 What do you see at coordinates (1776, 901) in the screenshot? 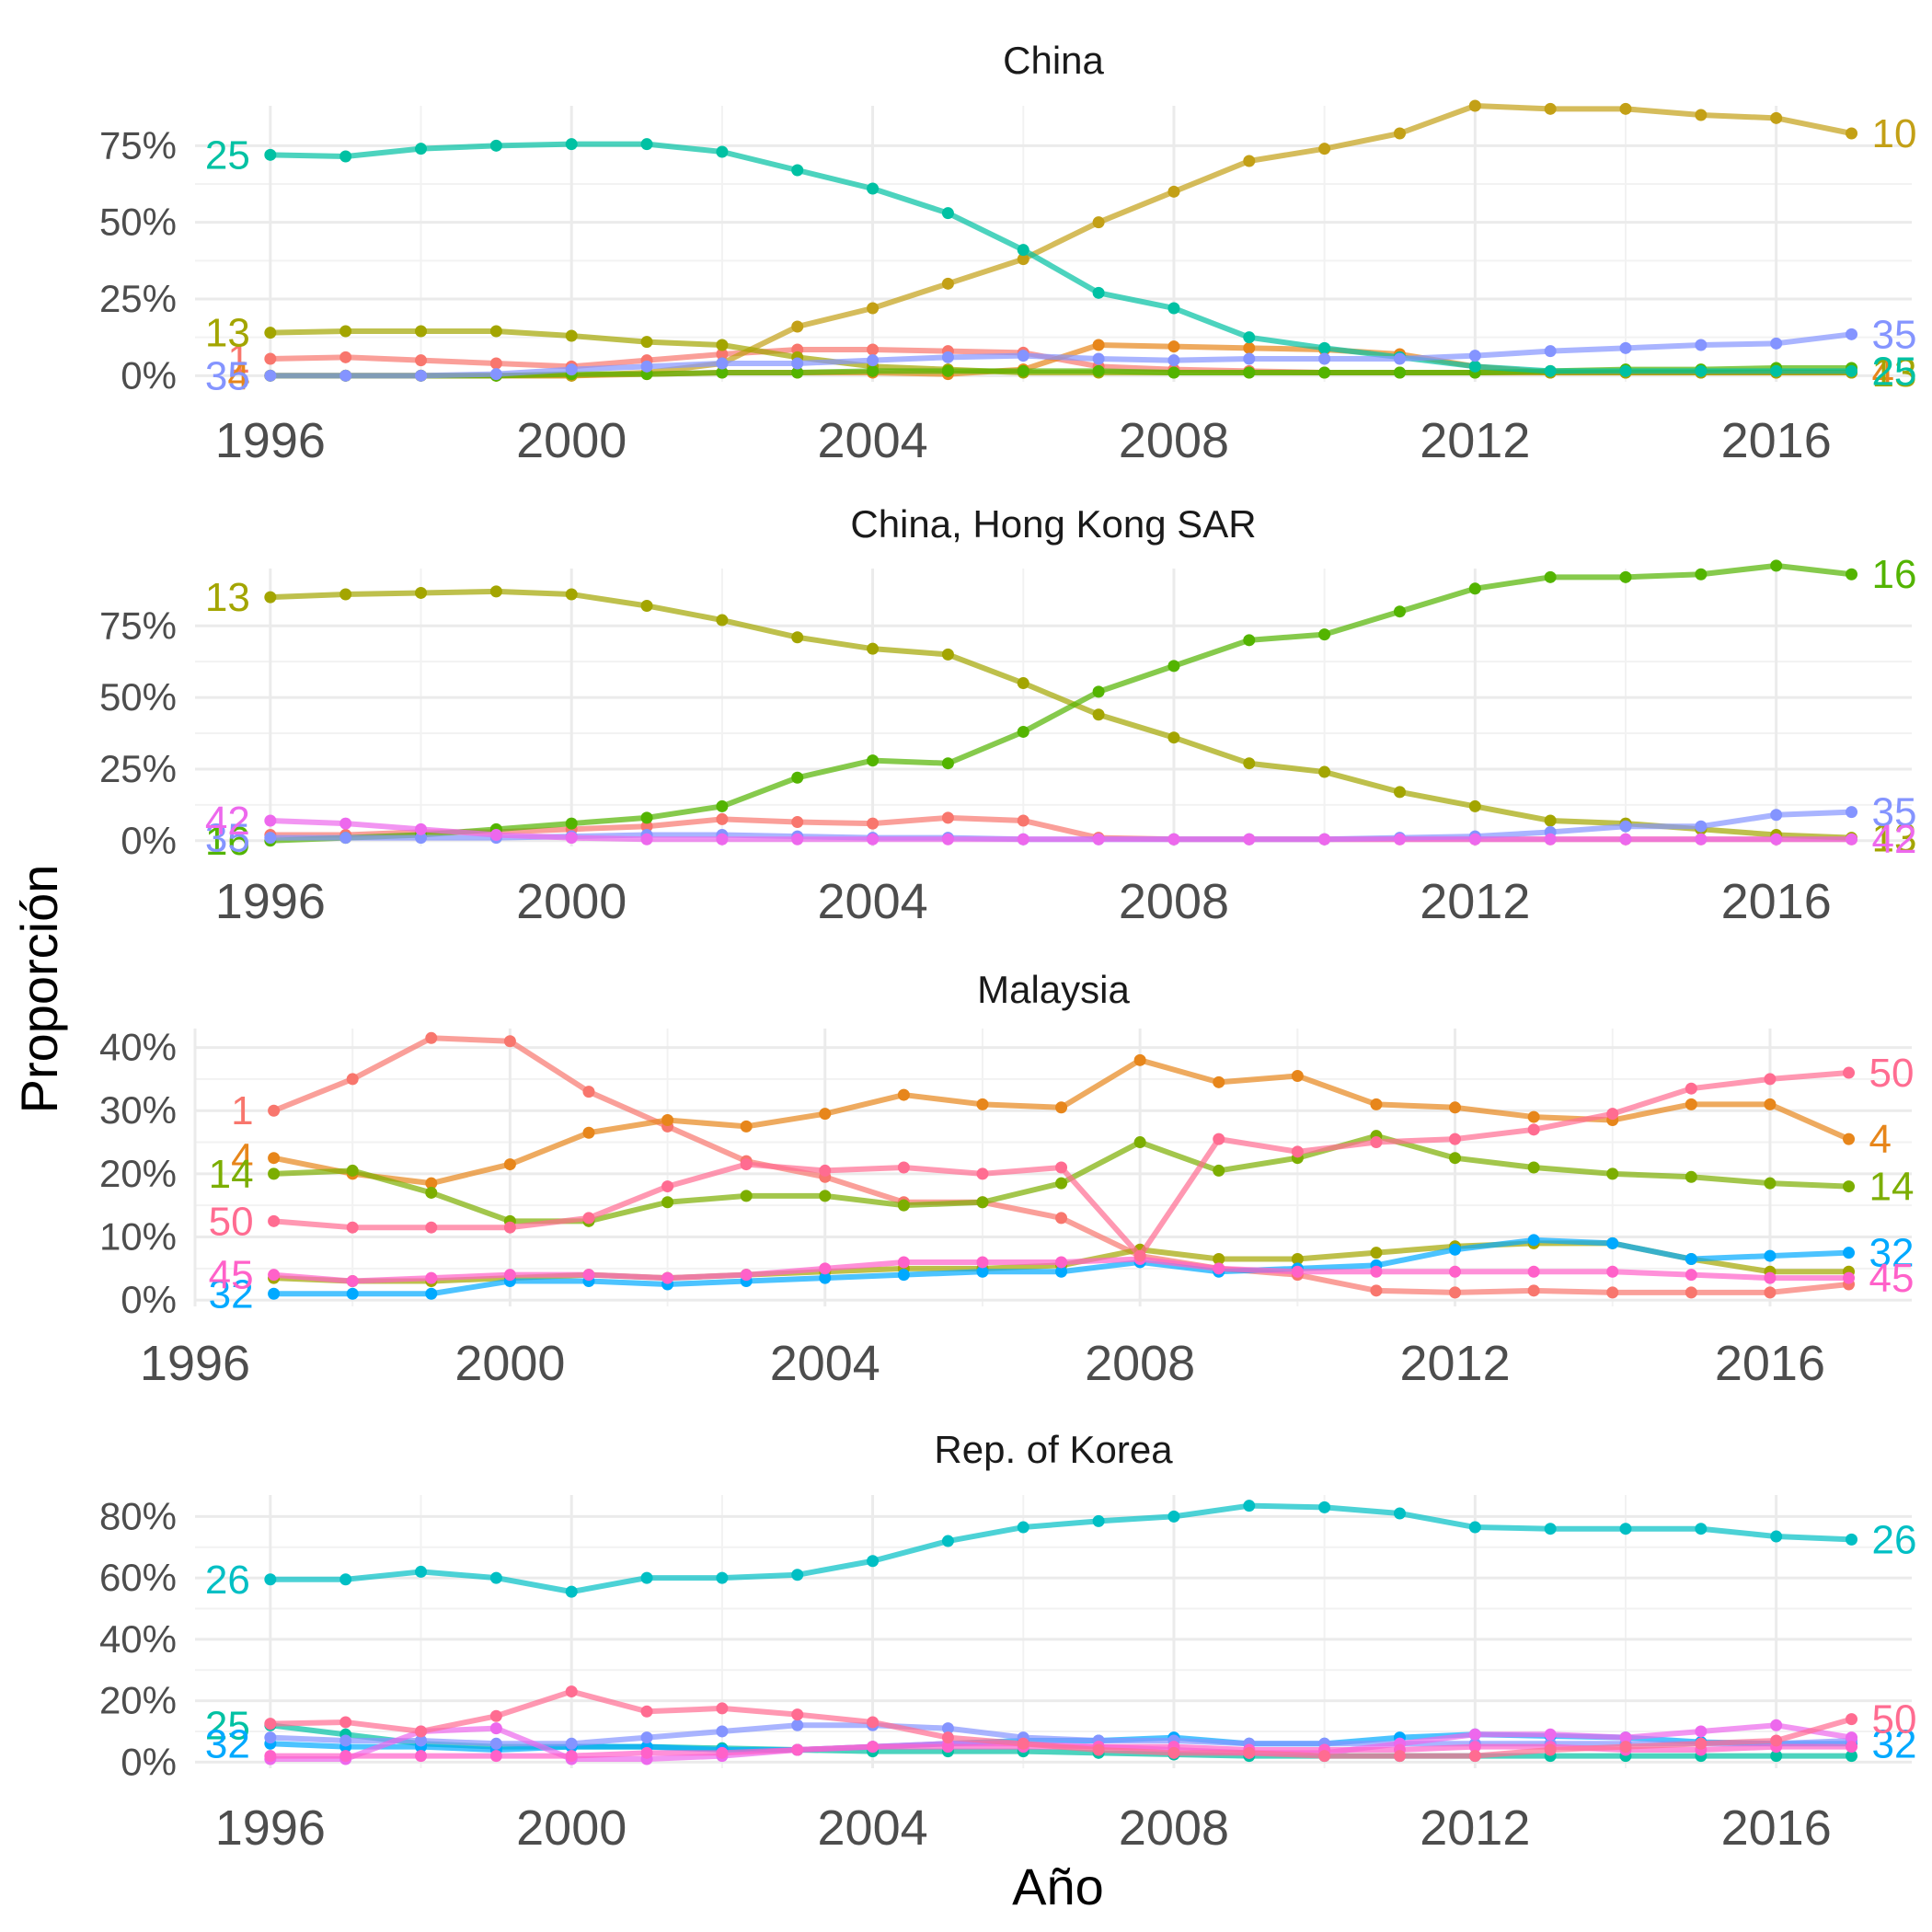
I see `x-tick-label: 2016` at bounding box center [1776, 901].